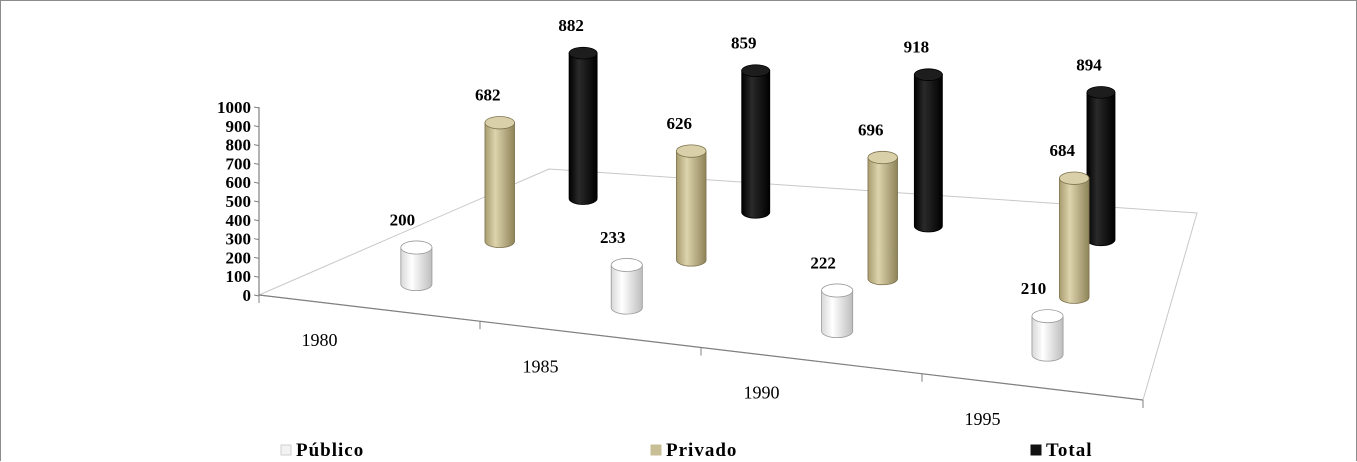 This screenshot has height=462, width=1357. What do you see at coordinates (330, 450) in the screenshot?
I see `legend-label: Público` at bounding box center [330, 450].